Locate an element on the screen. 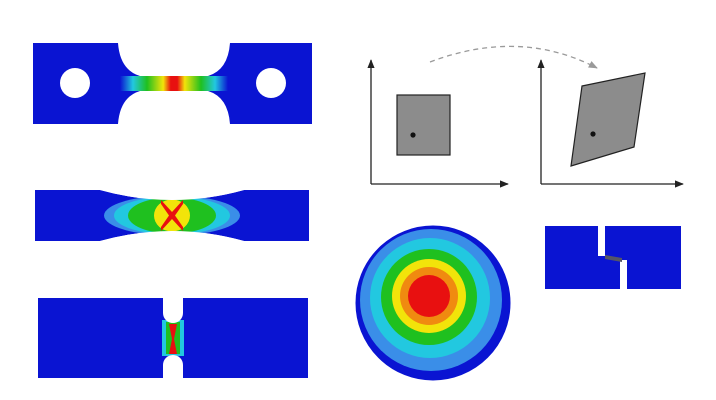  notched-tensile-specimen is located at coordinates (172, 215).